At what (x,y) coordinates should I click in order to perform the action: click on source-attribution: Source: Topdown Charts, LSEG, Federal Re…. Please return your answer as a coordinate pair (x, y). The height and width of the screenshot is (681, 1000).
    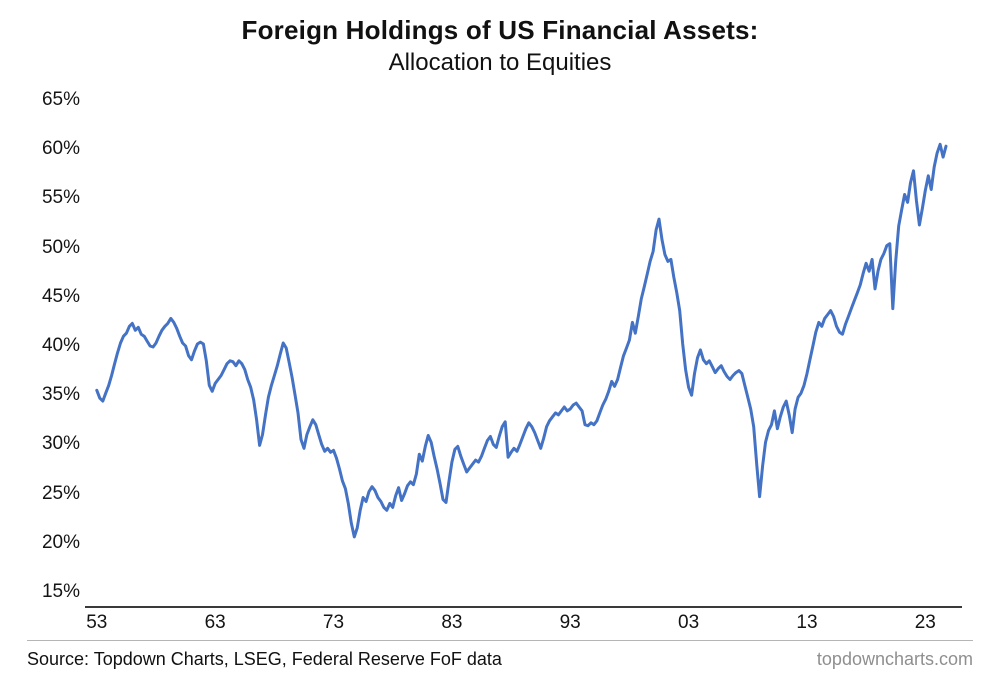
    Looking at the image, I should click on (264, 659).